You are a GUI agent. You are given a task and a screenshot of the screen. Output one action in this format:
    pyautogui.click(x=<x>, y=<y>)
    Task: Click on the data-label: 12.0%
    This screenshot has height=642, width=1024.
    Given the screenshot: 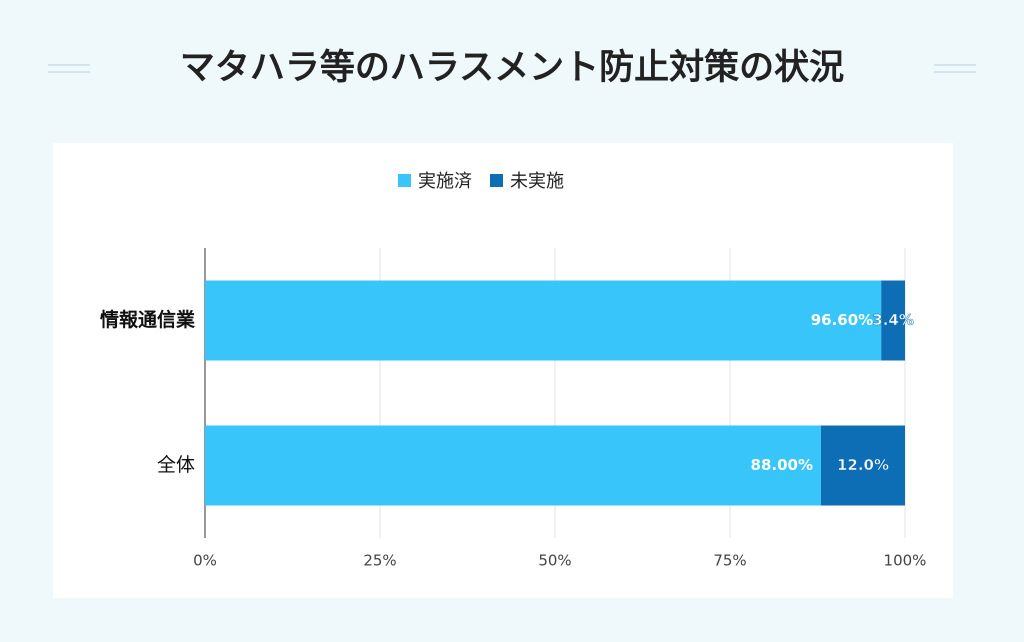 What is the action you would take?
    pyautogui.click(x=863, y=465)
    